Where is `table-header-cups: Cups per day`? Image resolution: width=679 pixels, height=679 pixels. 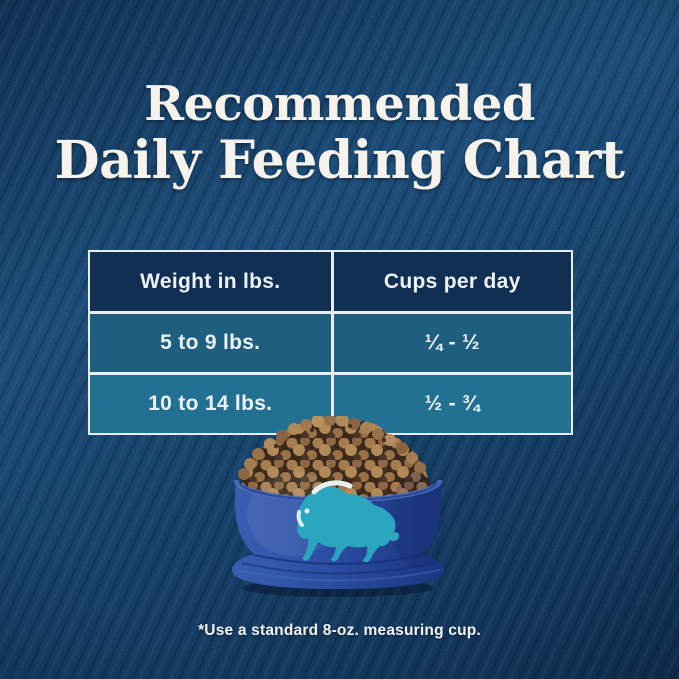 table-header-cups: Cups per day is located at coordinates (450, 281).